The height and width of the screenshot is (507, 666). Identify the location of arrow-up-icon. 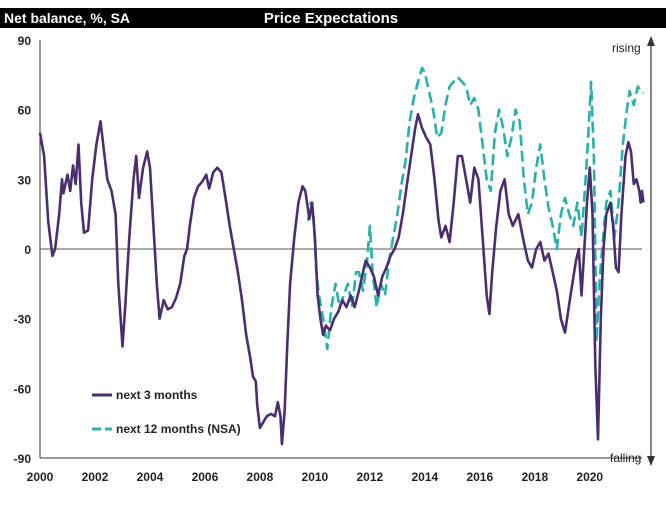
(651, 41).